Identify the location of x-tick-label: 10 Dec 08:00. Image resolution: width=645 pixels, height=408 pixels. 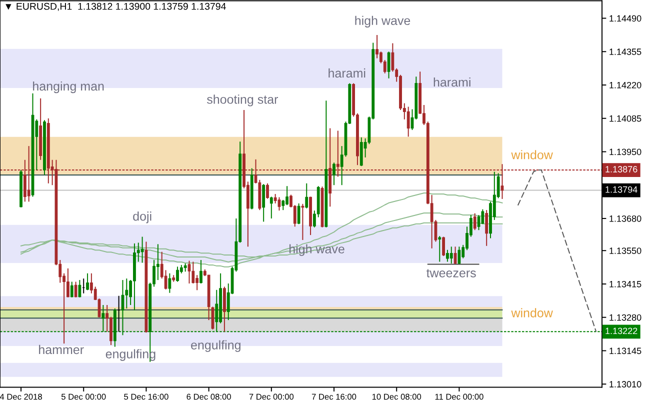
(397, 397).